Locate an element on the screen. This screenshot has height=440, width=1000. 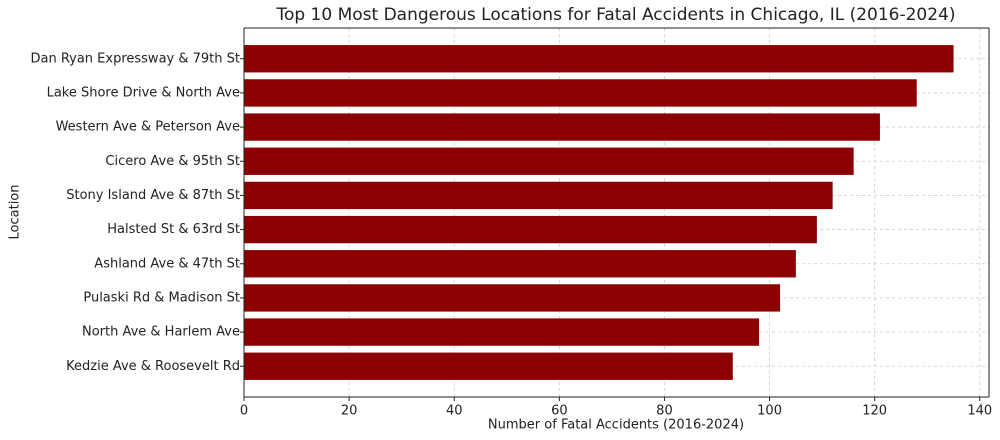
y-tick-label: Western Ave & Peterson Ave is located at coordinates (148, 127).